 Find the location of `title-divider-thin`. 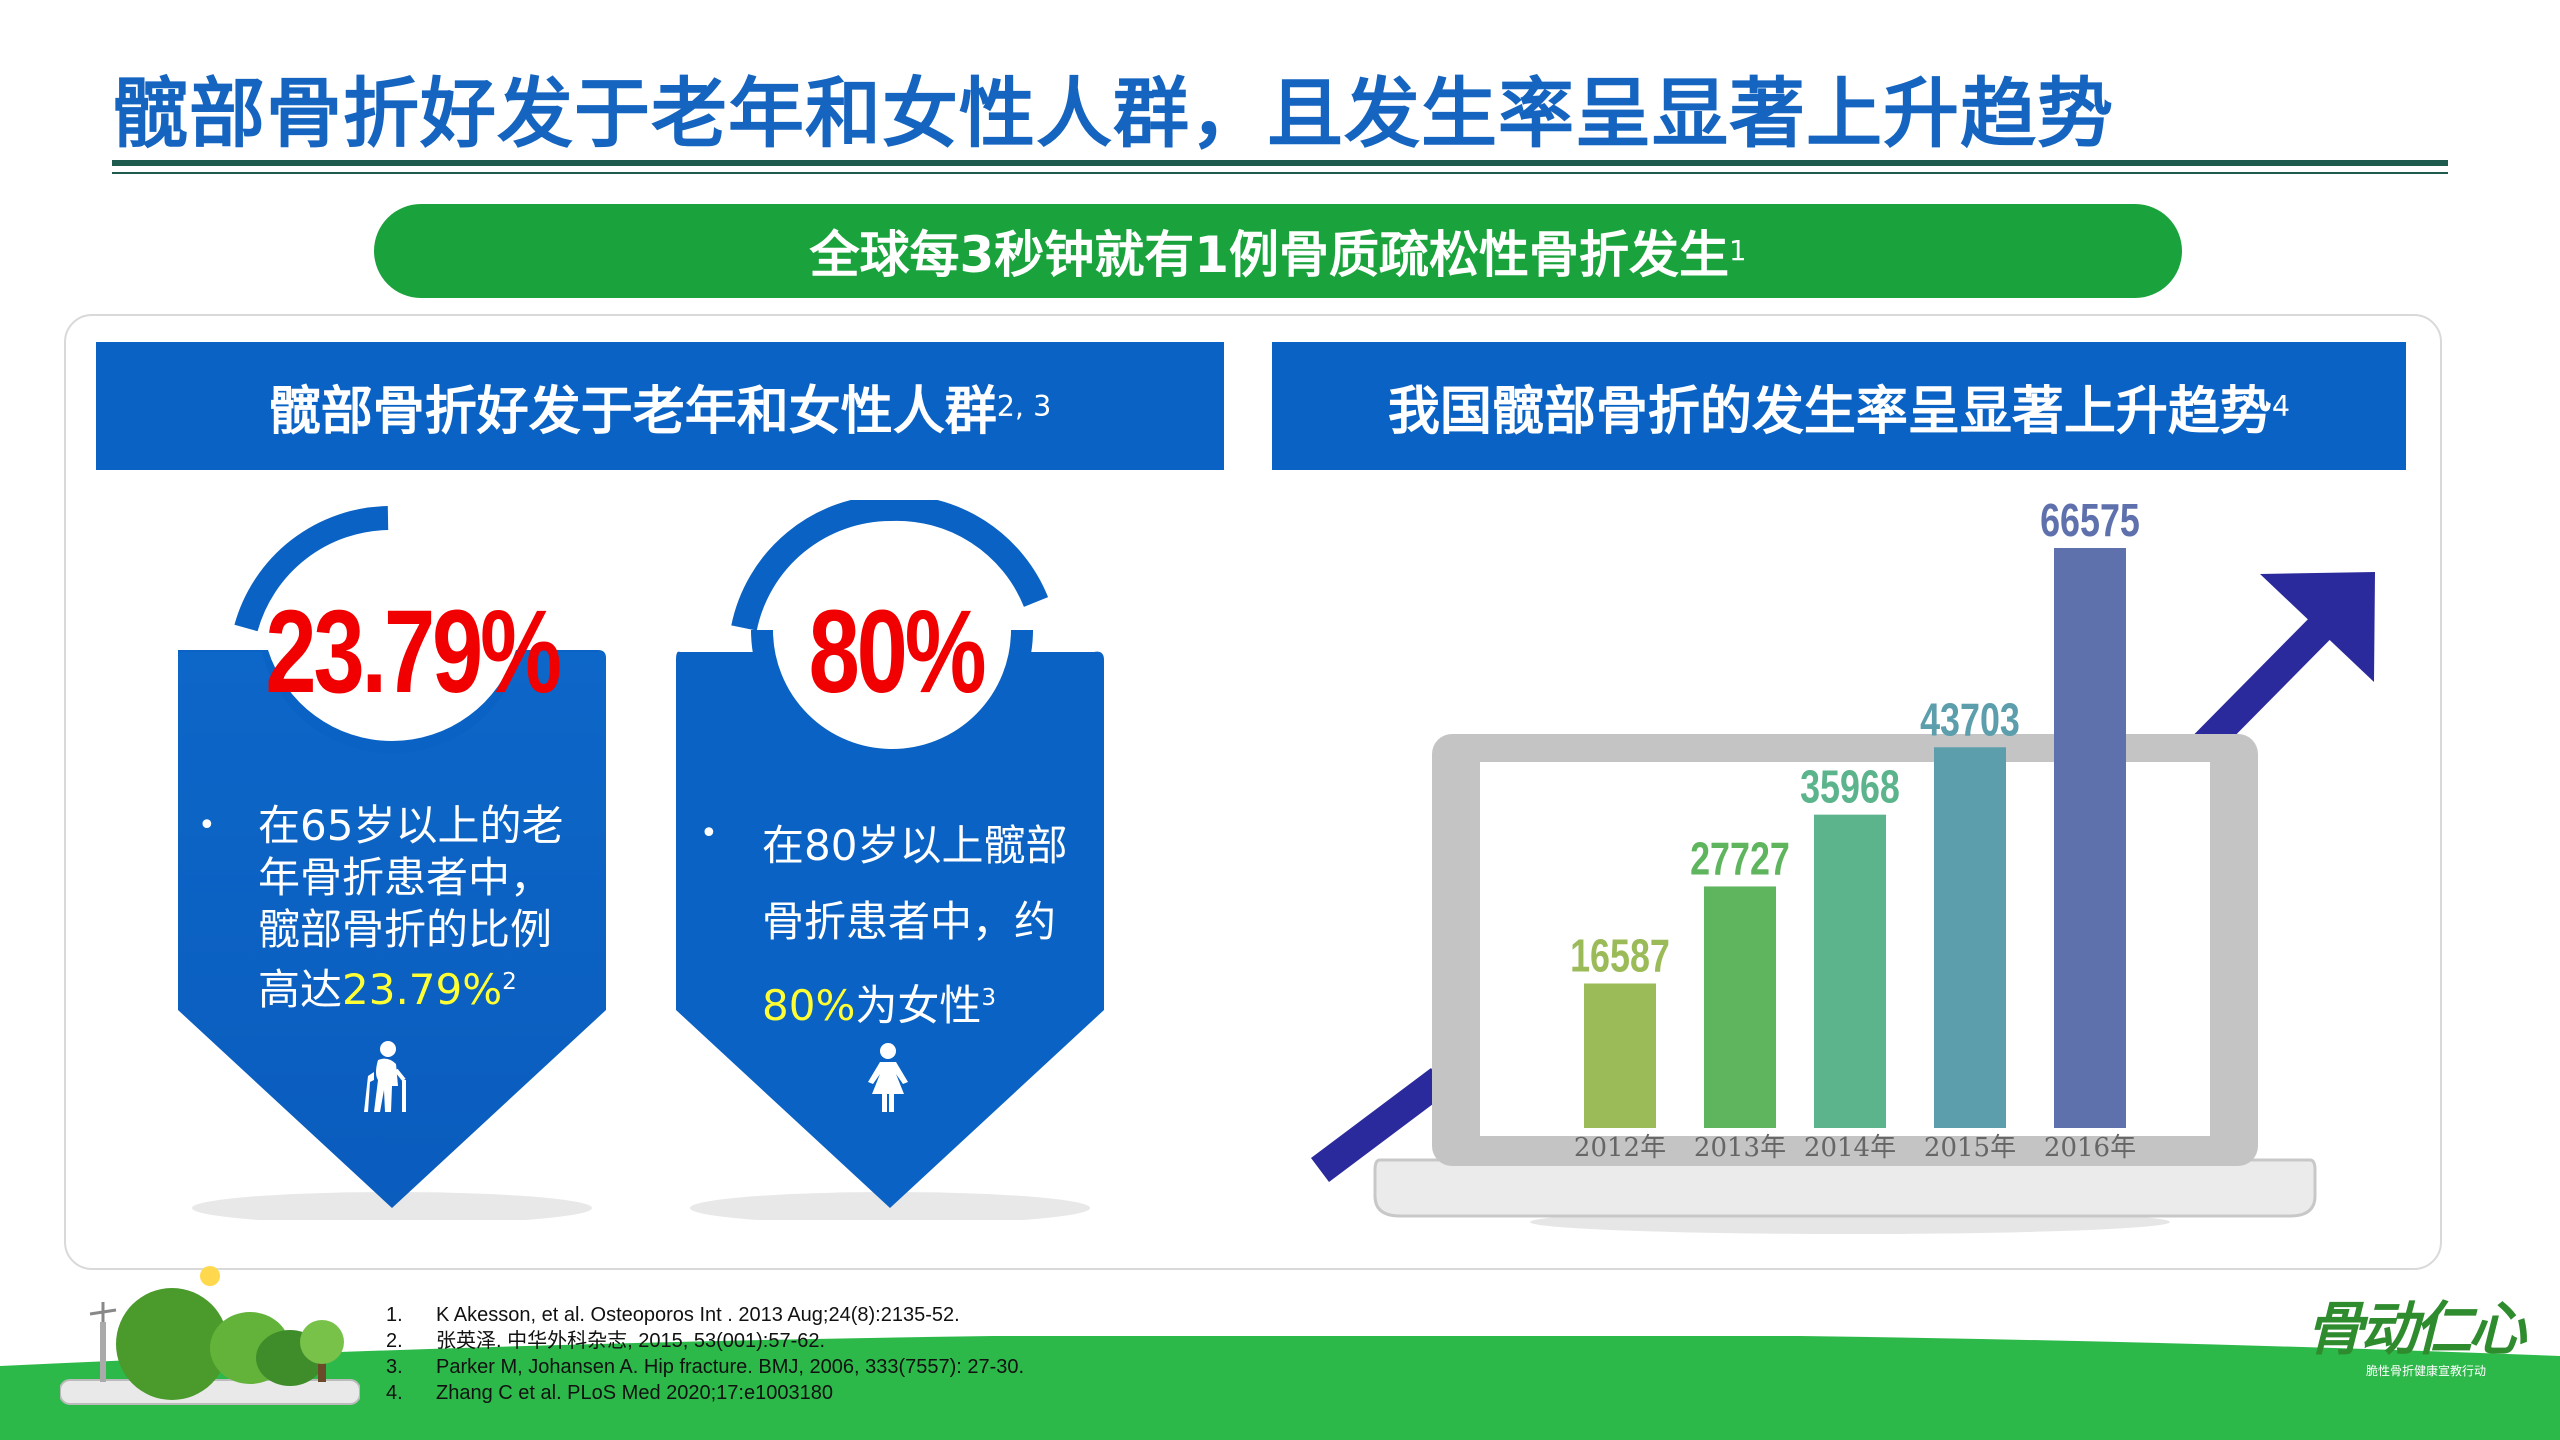

title-divider-thin is located at coordinates (1280, 173).